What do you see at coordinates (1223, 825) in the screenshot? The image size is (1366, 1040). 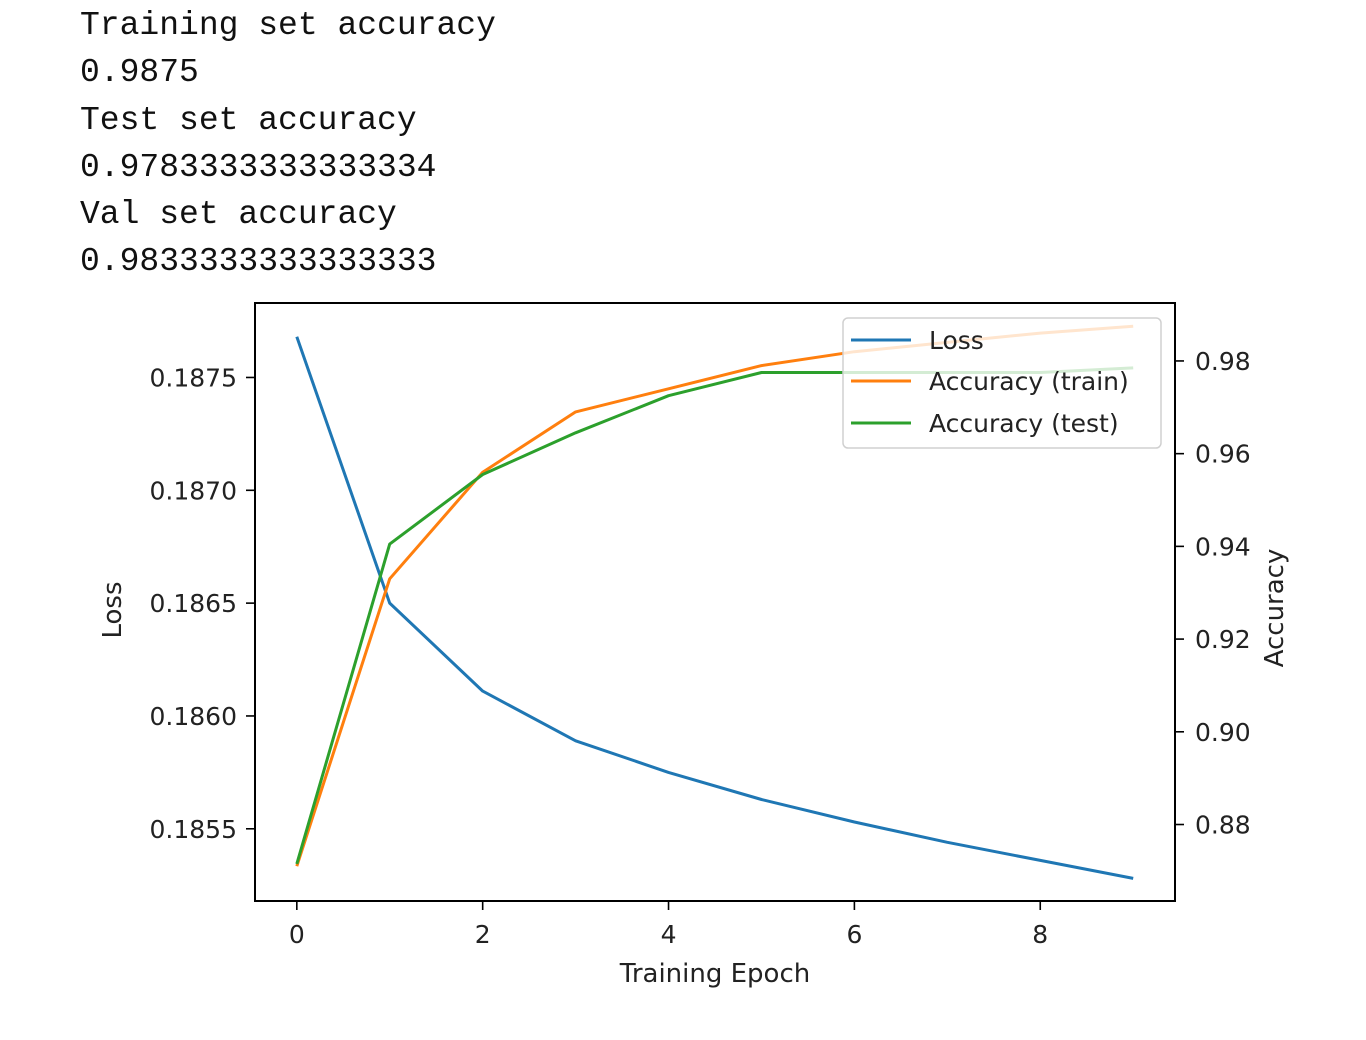 I see `y-right-tick-label: 0.88` at bounding box center [1223, 825].